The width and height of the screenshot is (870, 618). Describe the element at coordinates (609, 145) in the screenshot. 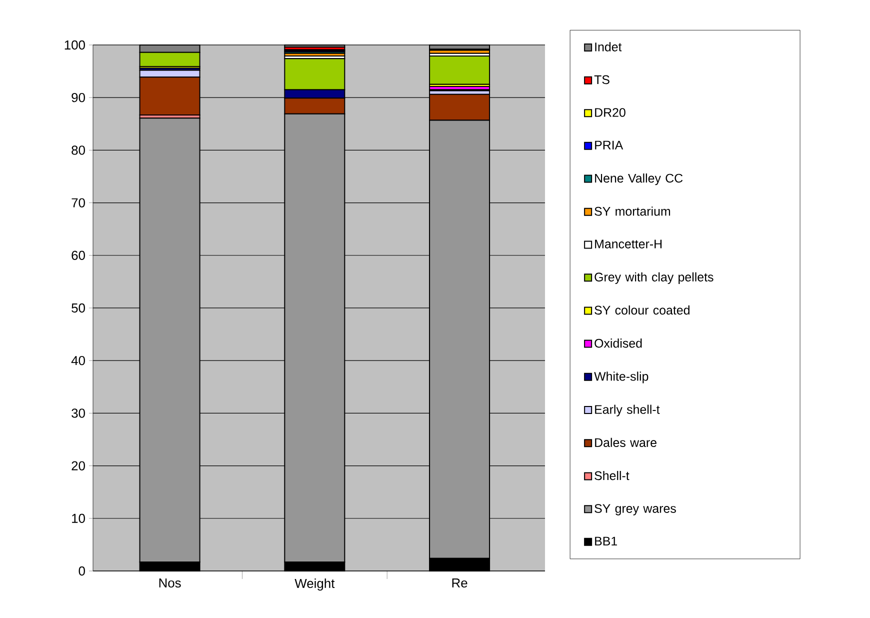

I see `legend-label: PRIA` at that location.